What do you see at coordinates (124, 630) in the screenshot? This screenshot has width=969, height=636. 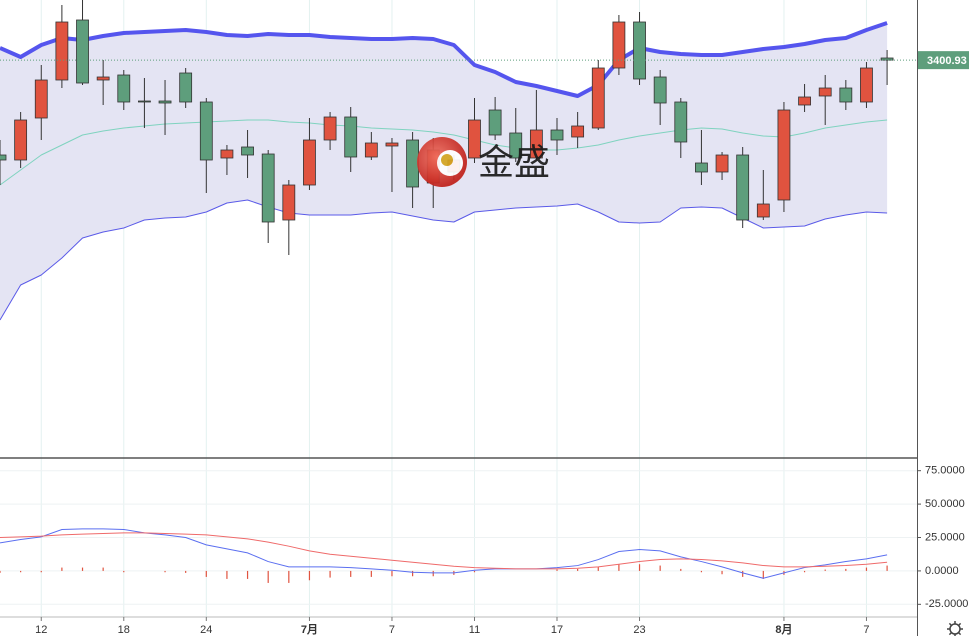 I see `x-tick-label: 18` at bounding box center [124, 630].